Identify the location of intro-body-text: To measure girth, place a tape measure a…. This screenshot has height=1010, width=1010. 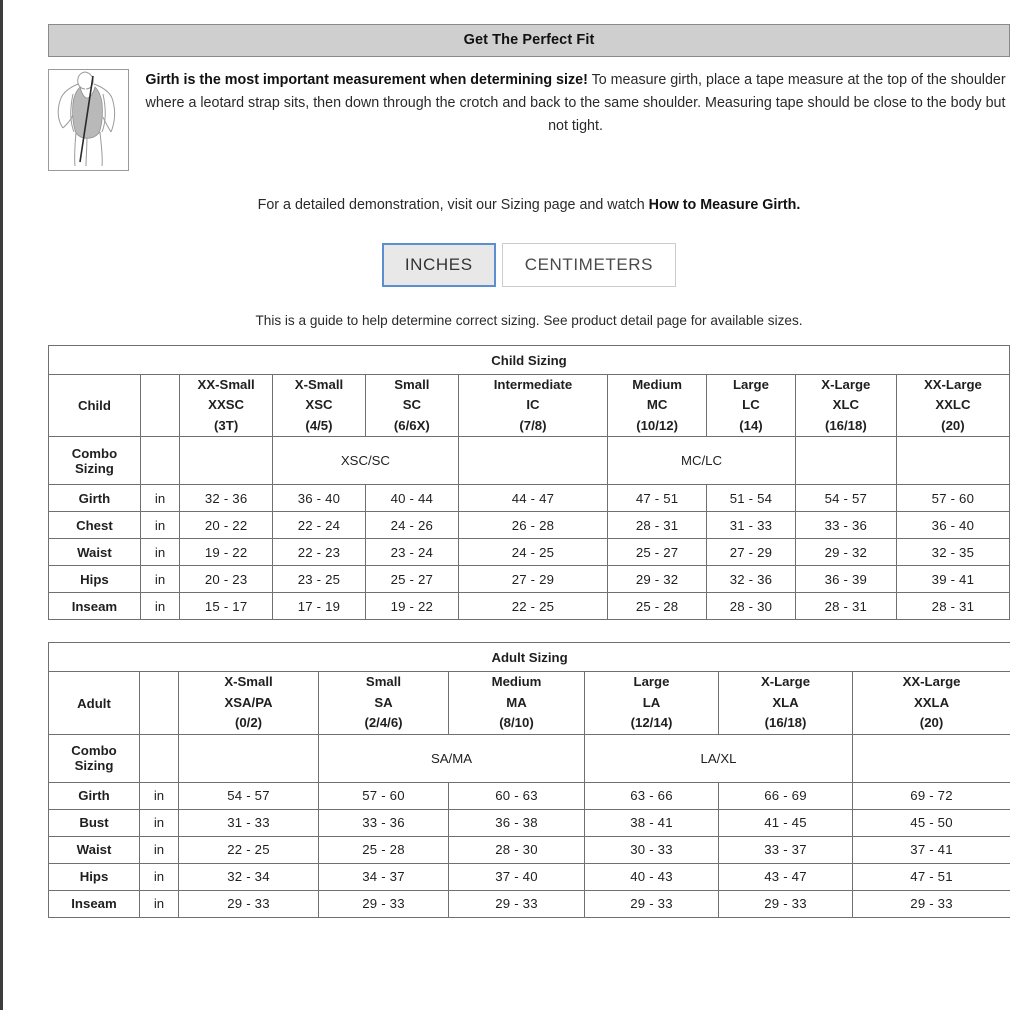
(575, 103).